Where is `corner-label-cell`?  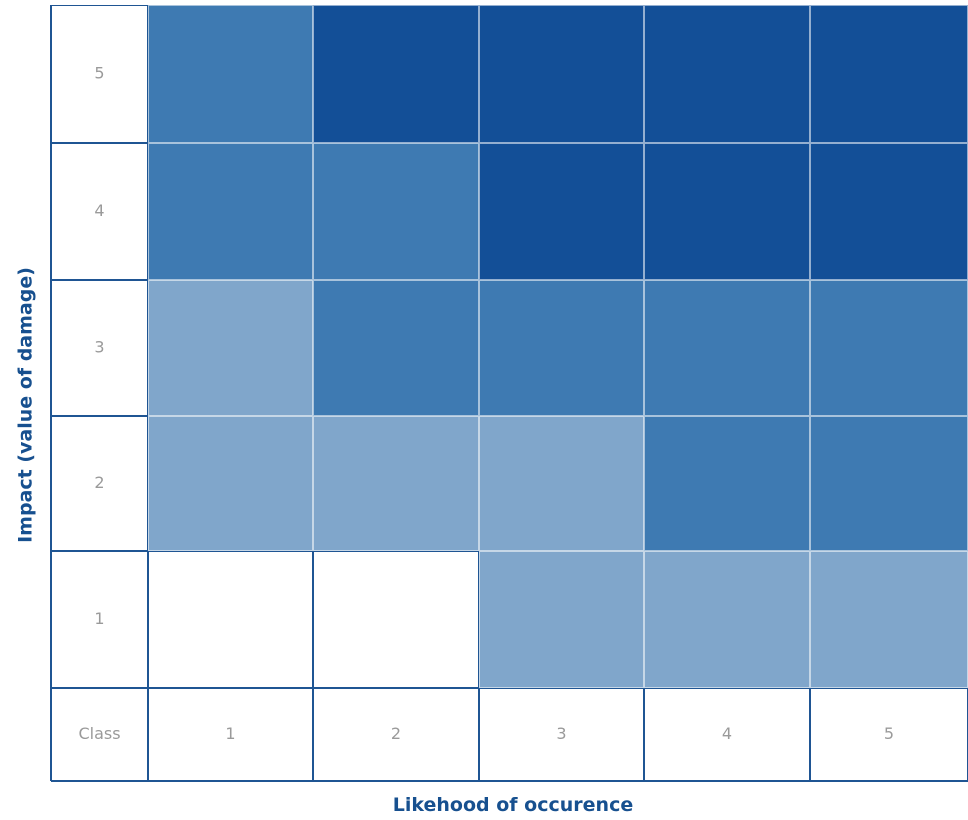 corner-label-cell is located at coordinates (99, 734).